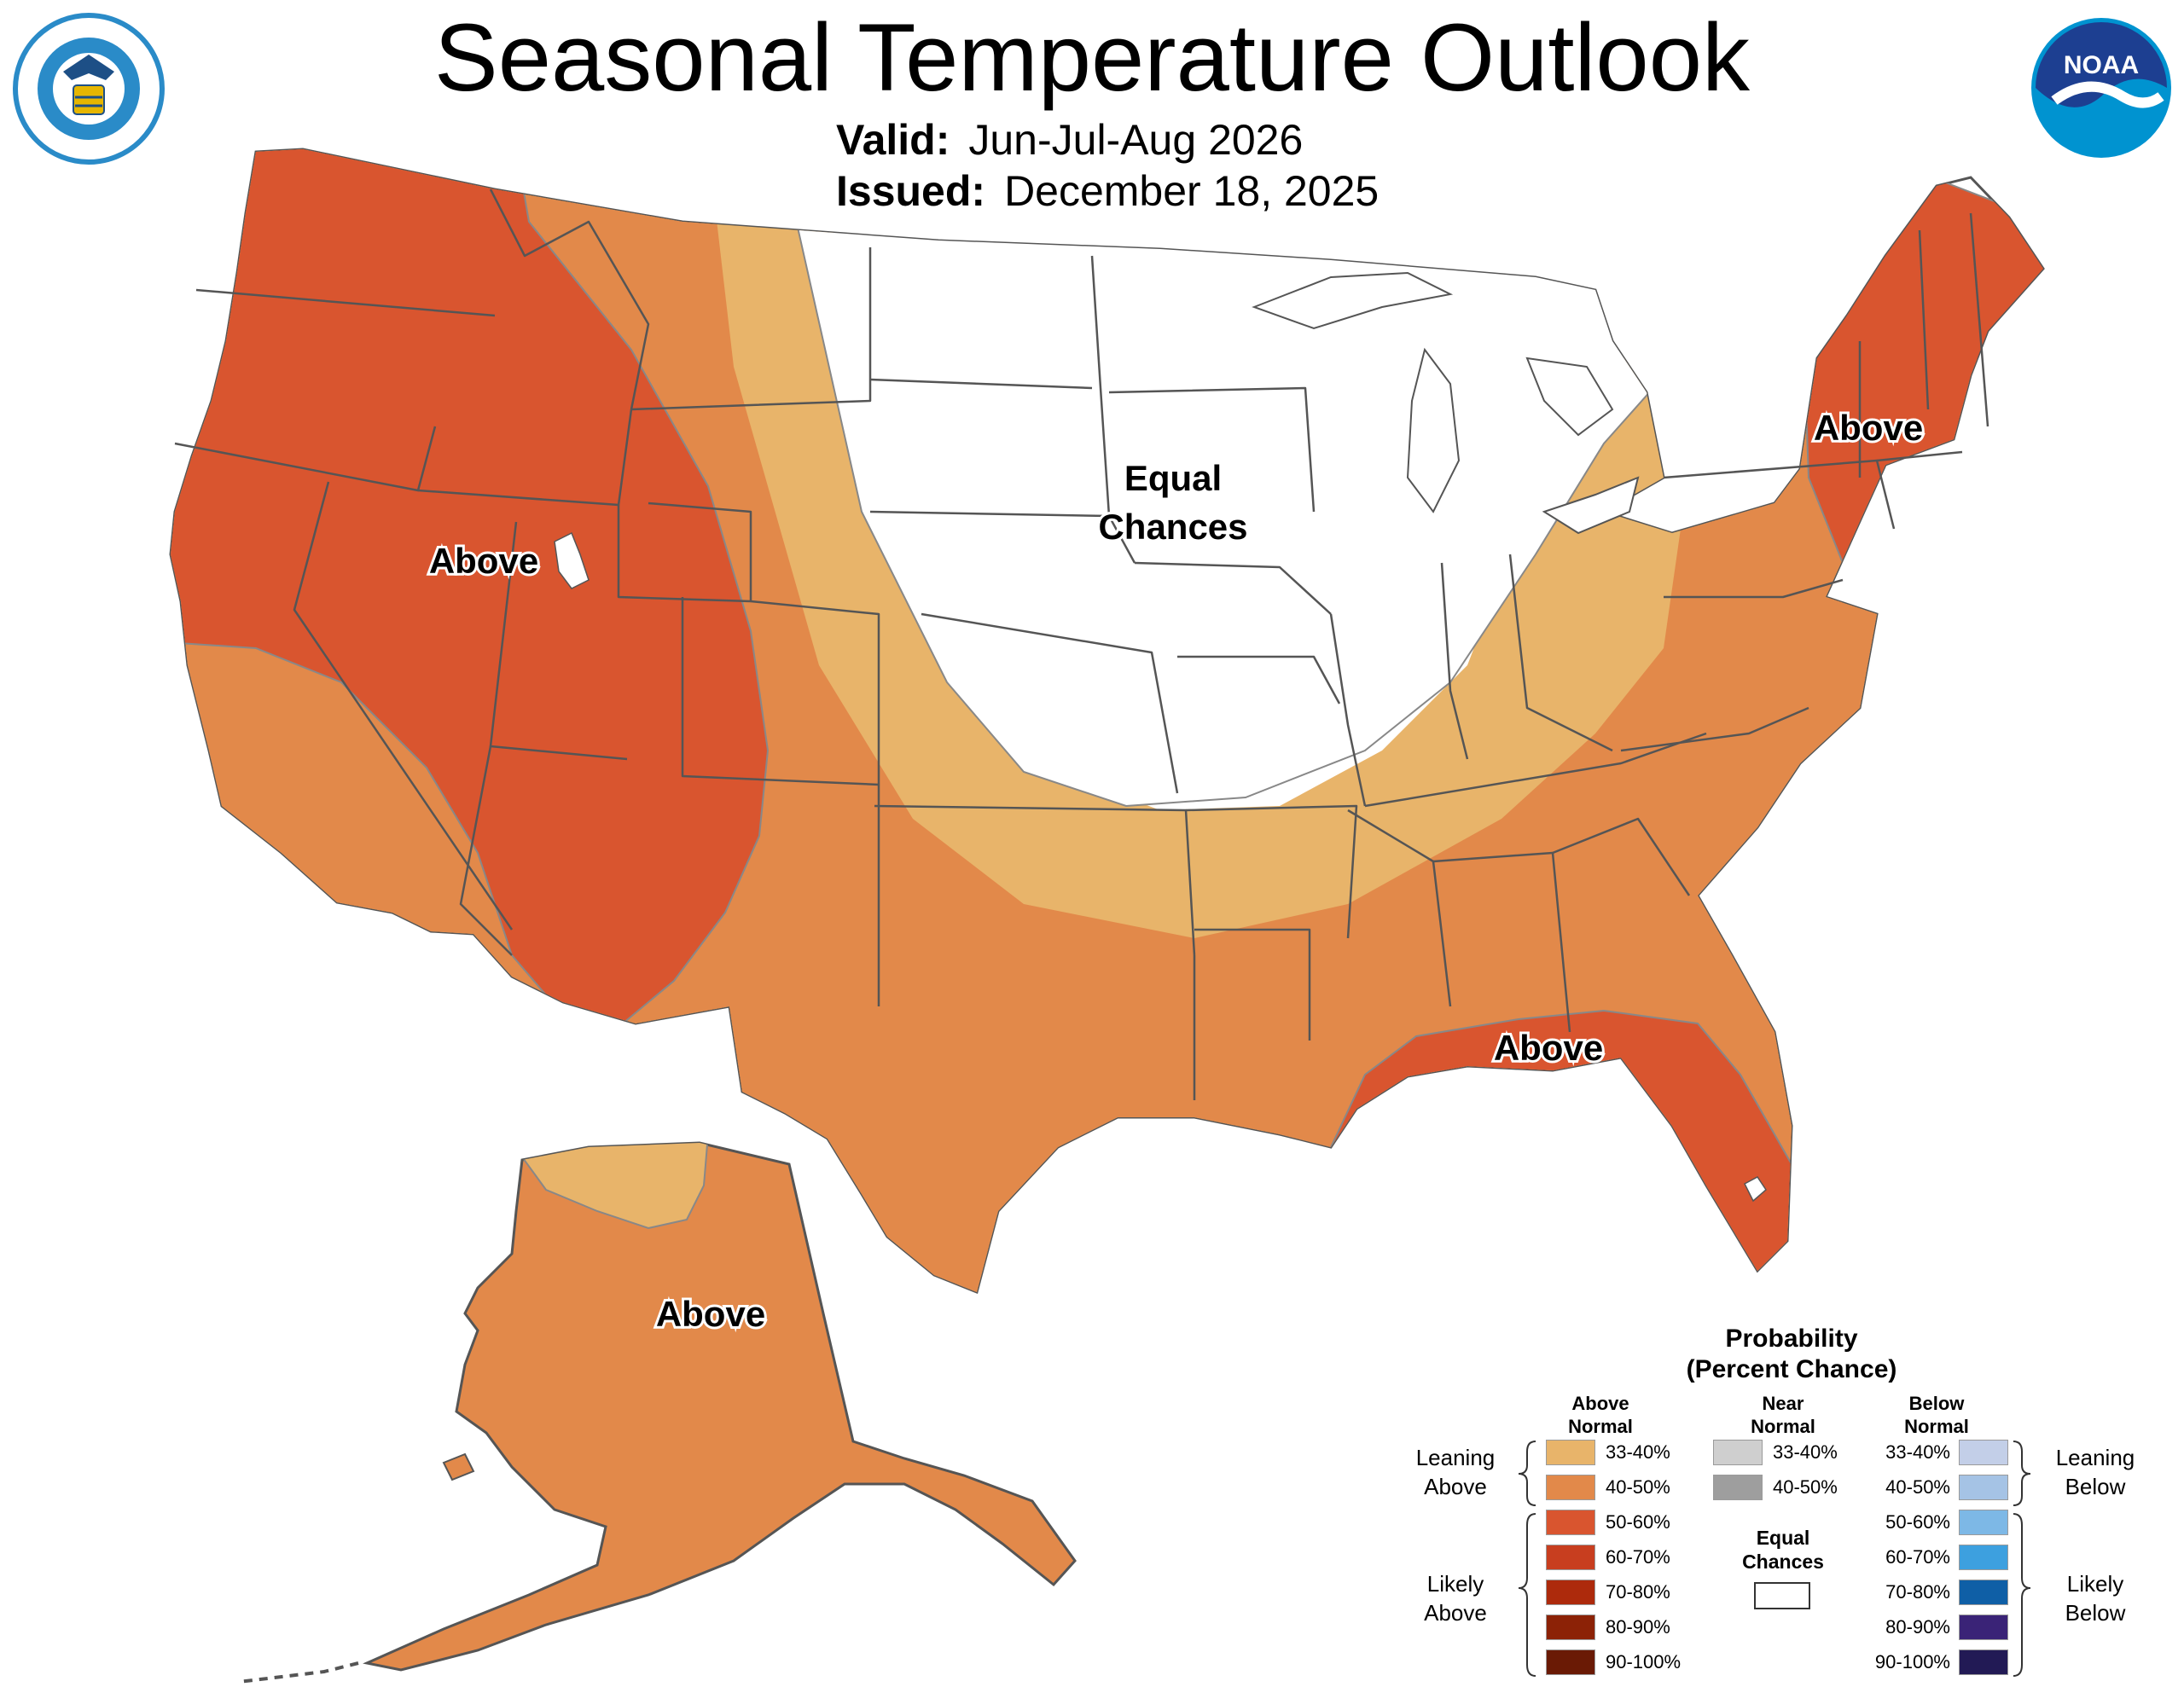  Describe the element at coordinates (1446, 403) in the screenshot. I see `great-lakes` at that location.